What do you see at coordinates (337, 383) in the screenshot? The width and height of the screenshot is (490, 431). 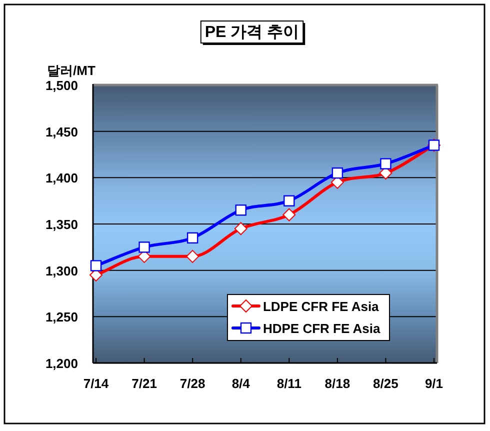 I see `x-tick-label: 8/18` at bounding box center [337, 383].